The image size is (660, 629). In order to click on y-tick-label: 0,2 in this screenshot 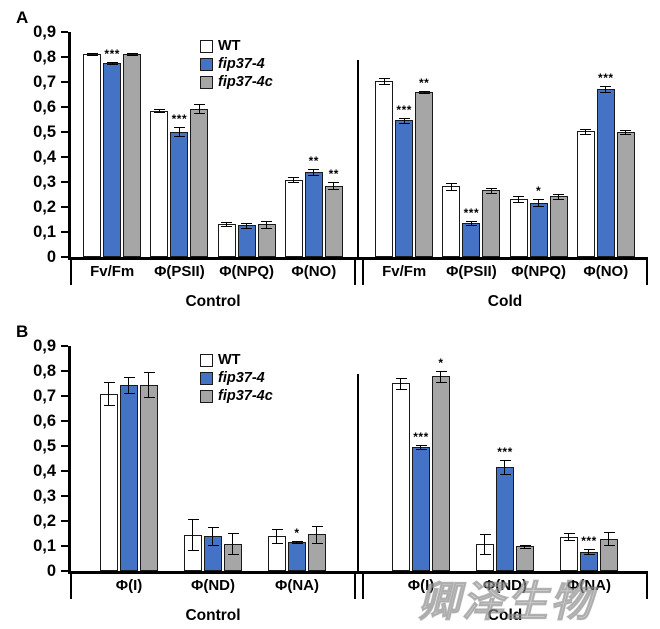, I will do `click(44, 521)`.